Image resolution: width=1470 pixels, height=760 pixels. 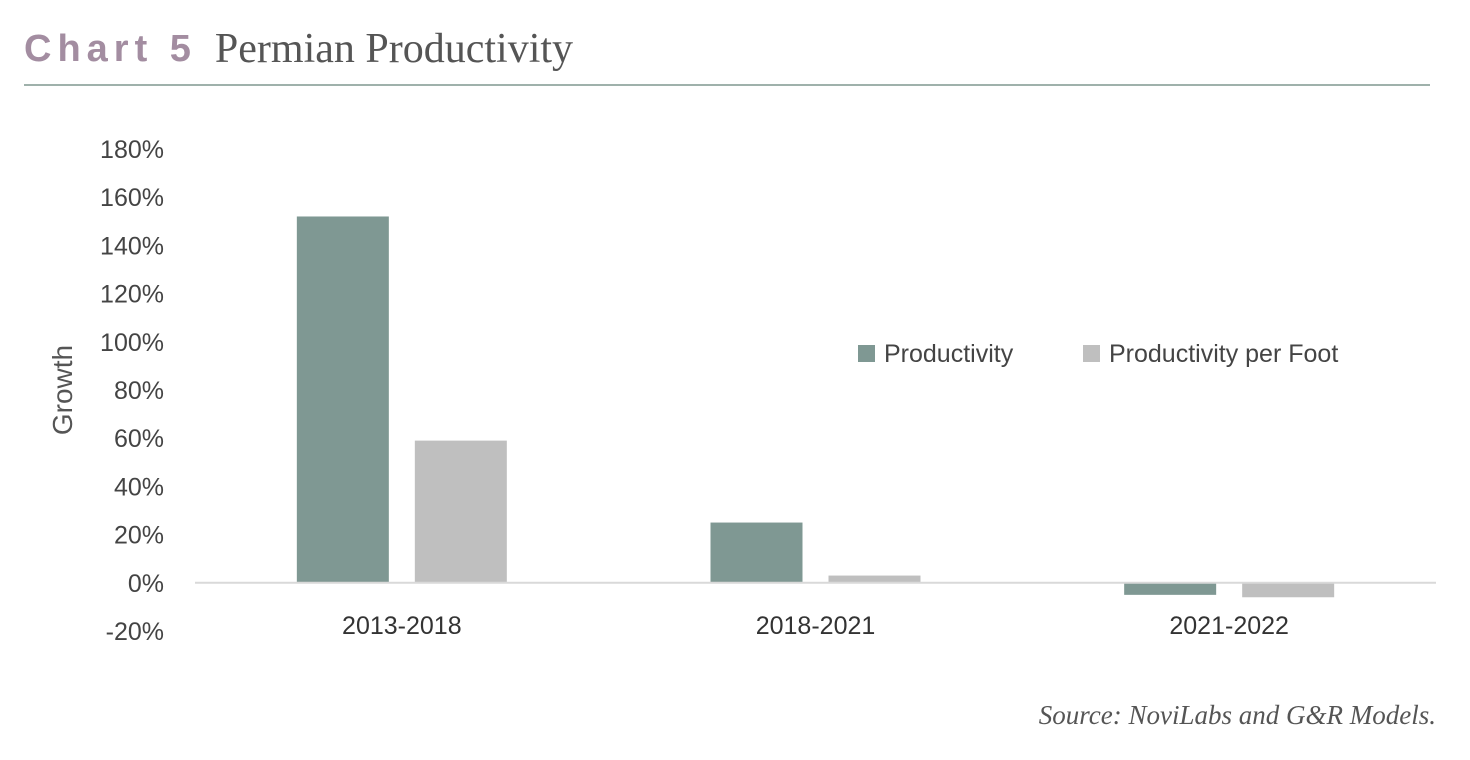 I want to click on legend-label: Productivity per Foot, so click(x=1223, y=354).